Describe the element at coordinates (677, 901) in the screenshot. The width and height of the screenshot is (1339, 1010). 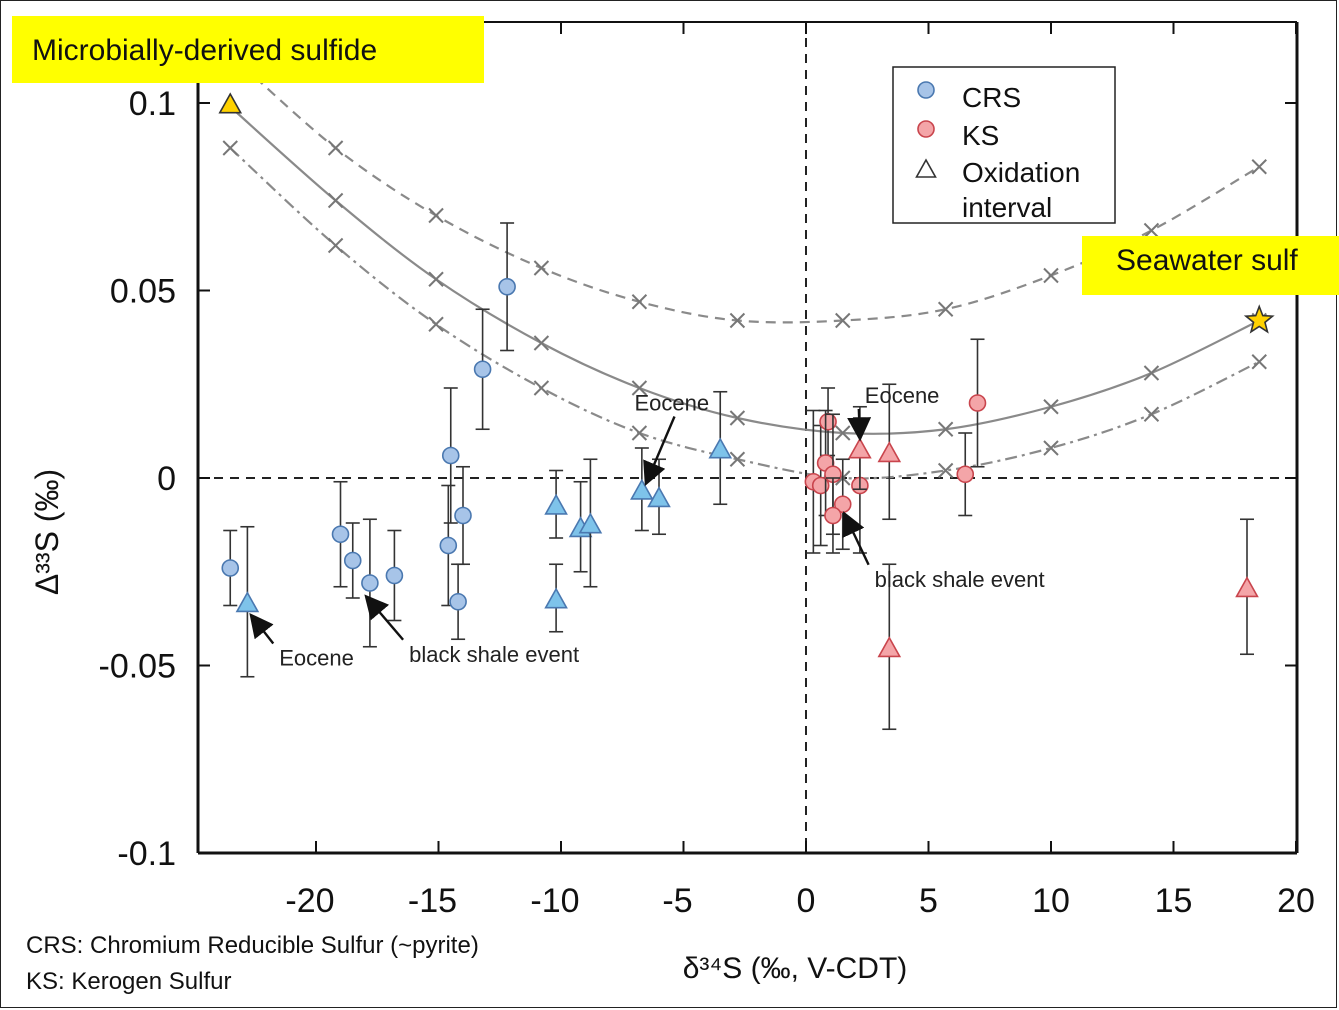
I see `x-tick-label: -5` at that location.